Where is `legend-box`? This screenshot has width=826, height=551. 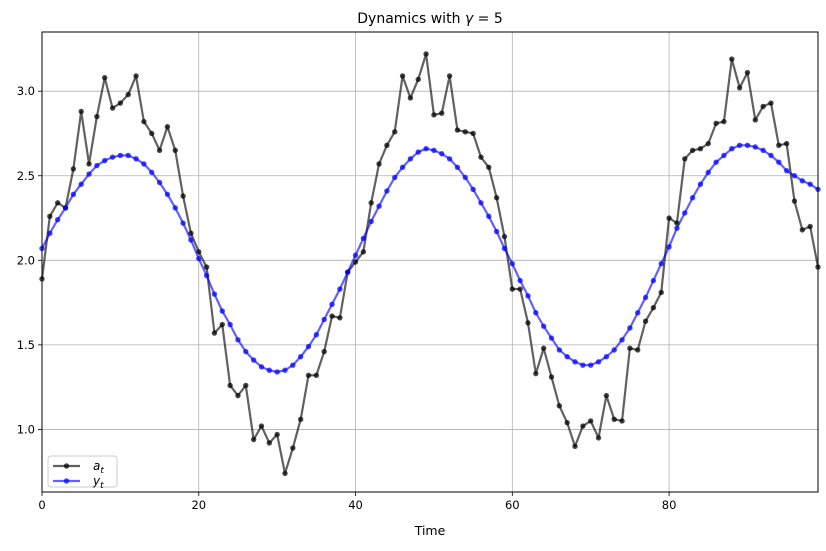
legend-box is located at coordinates (82, 471).